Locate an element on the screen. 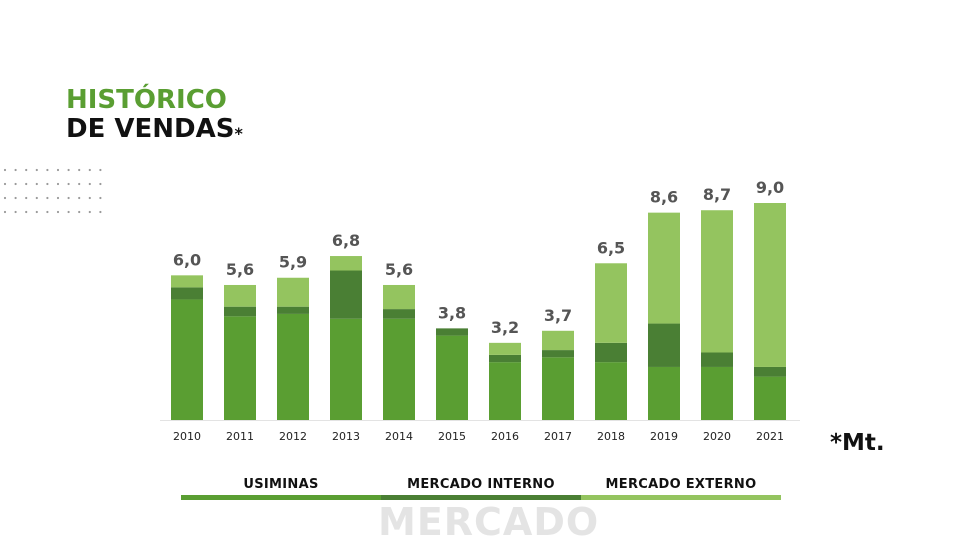  x-tick-label-2016: 2016 is located at coordinates (505, 436).